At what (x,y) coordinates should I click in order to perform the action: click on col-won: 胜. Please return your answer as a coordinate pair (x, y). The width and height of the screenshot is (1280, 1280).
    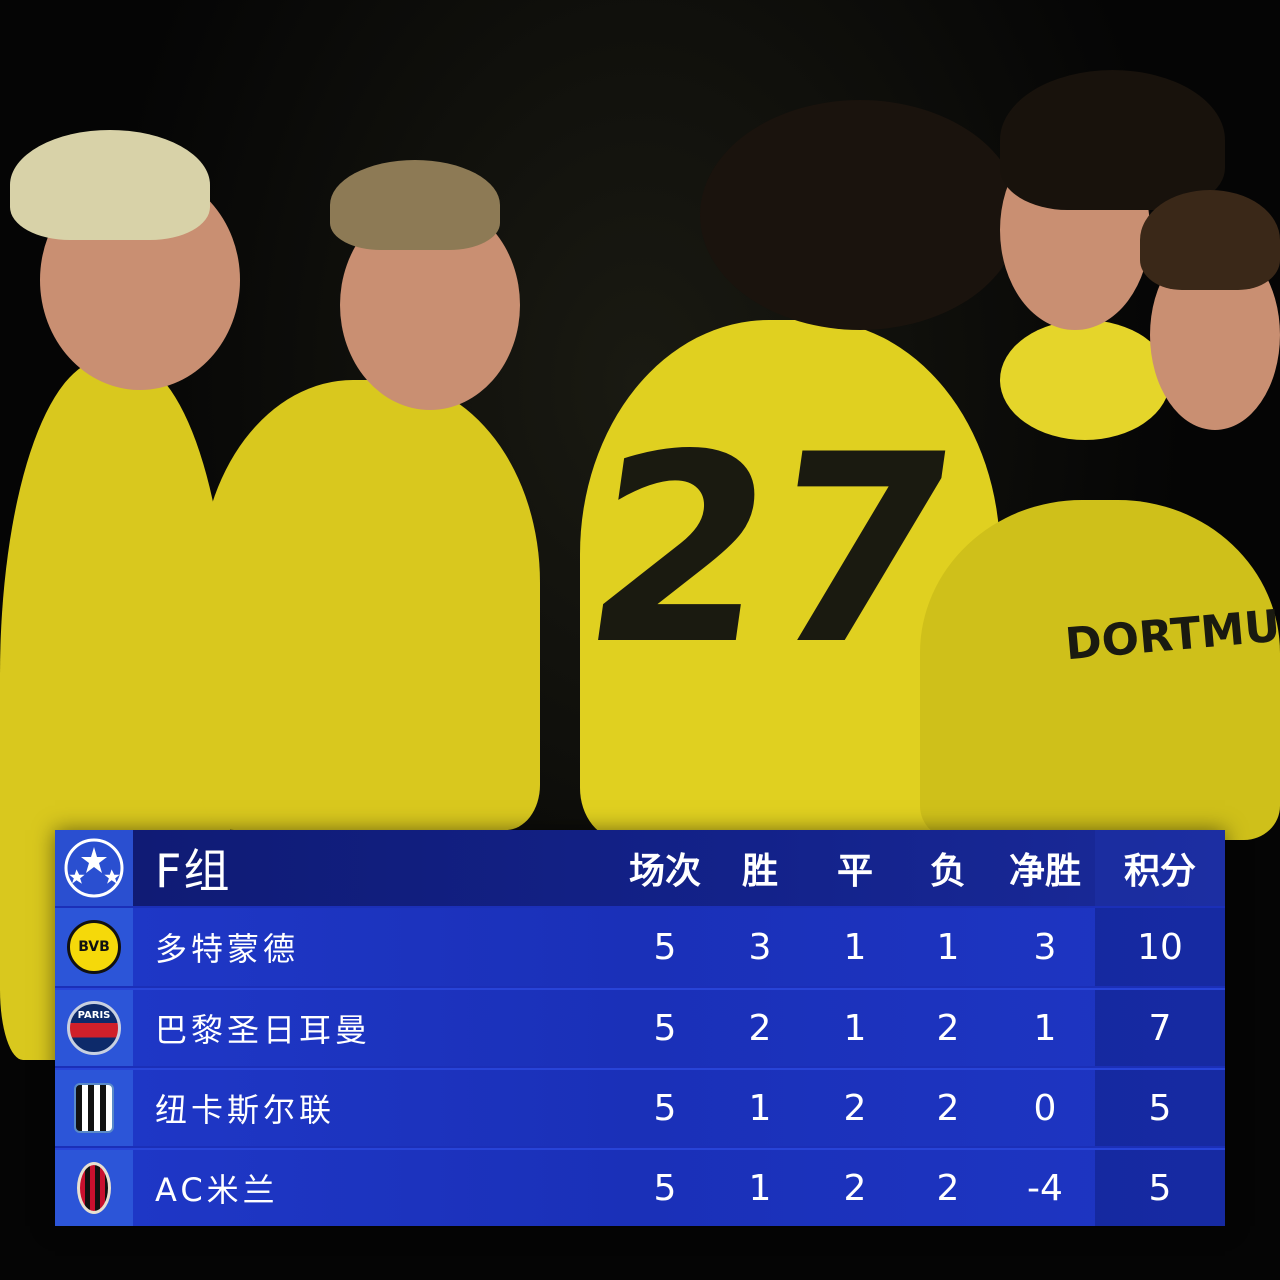
    Looking at the image, I should click on (759, 871).